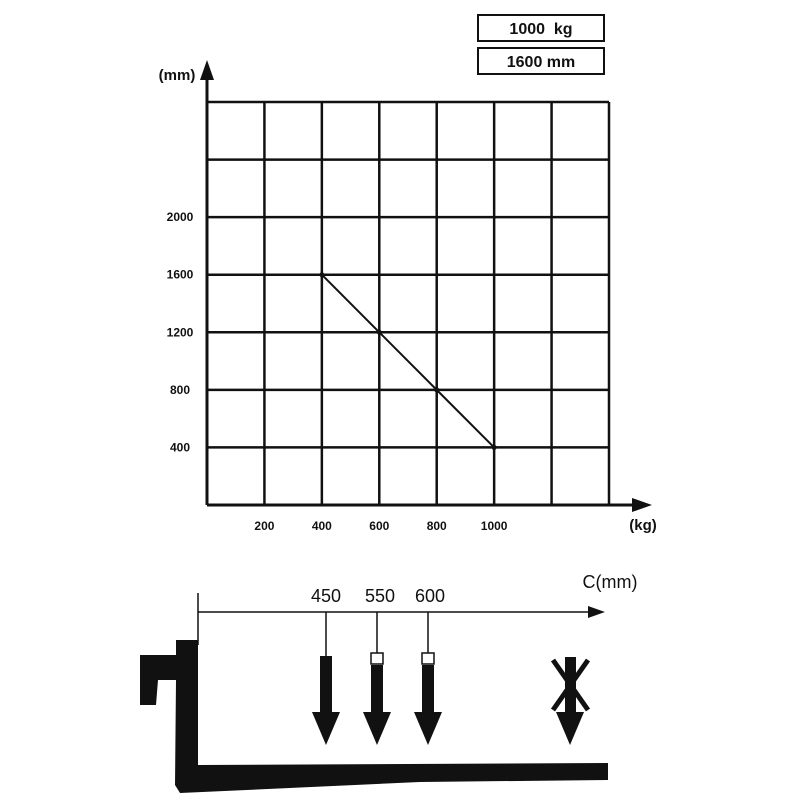  What do you see at coordinates (430, 596) in the screenshot?
I see `position-label-600: 600` at bounding box center [430, 596].